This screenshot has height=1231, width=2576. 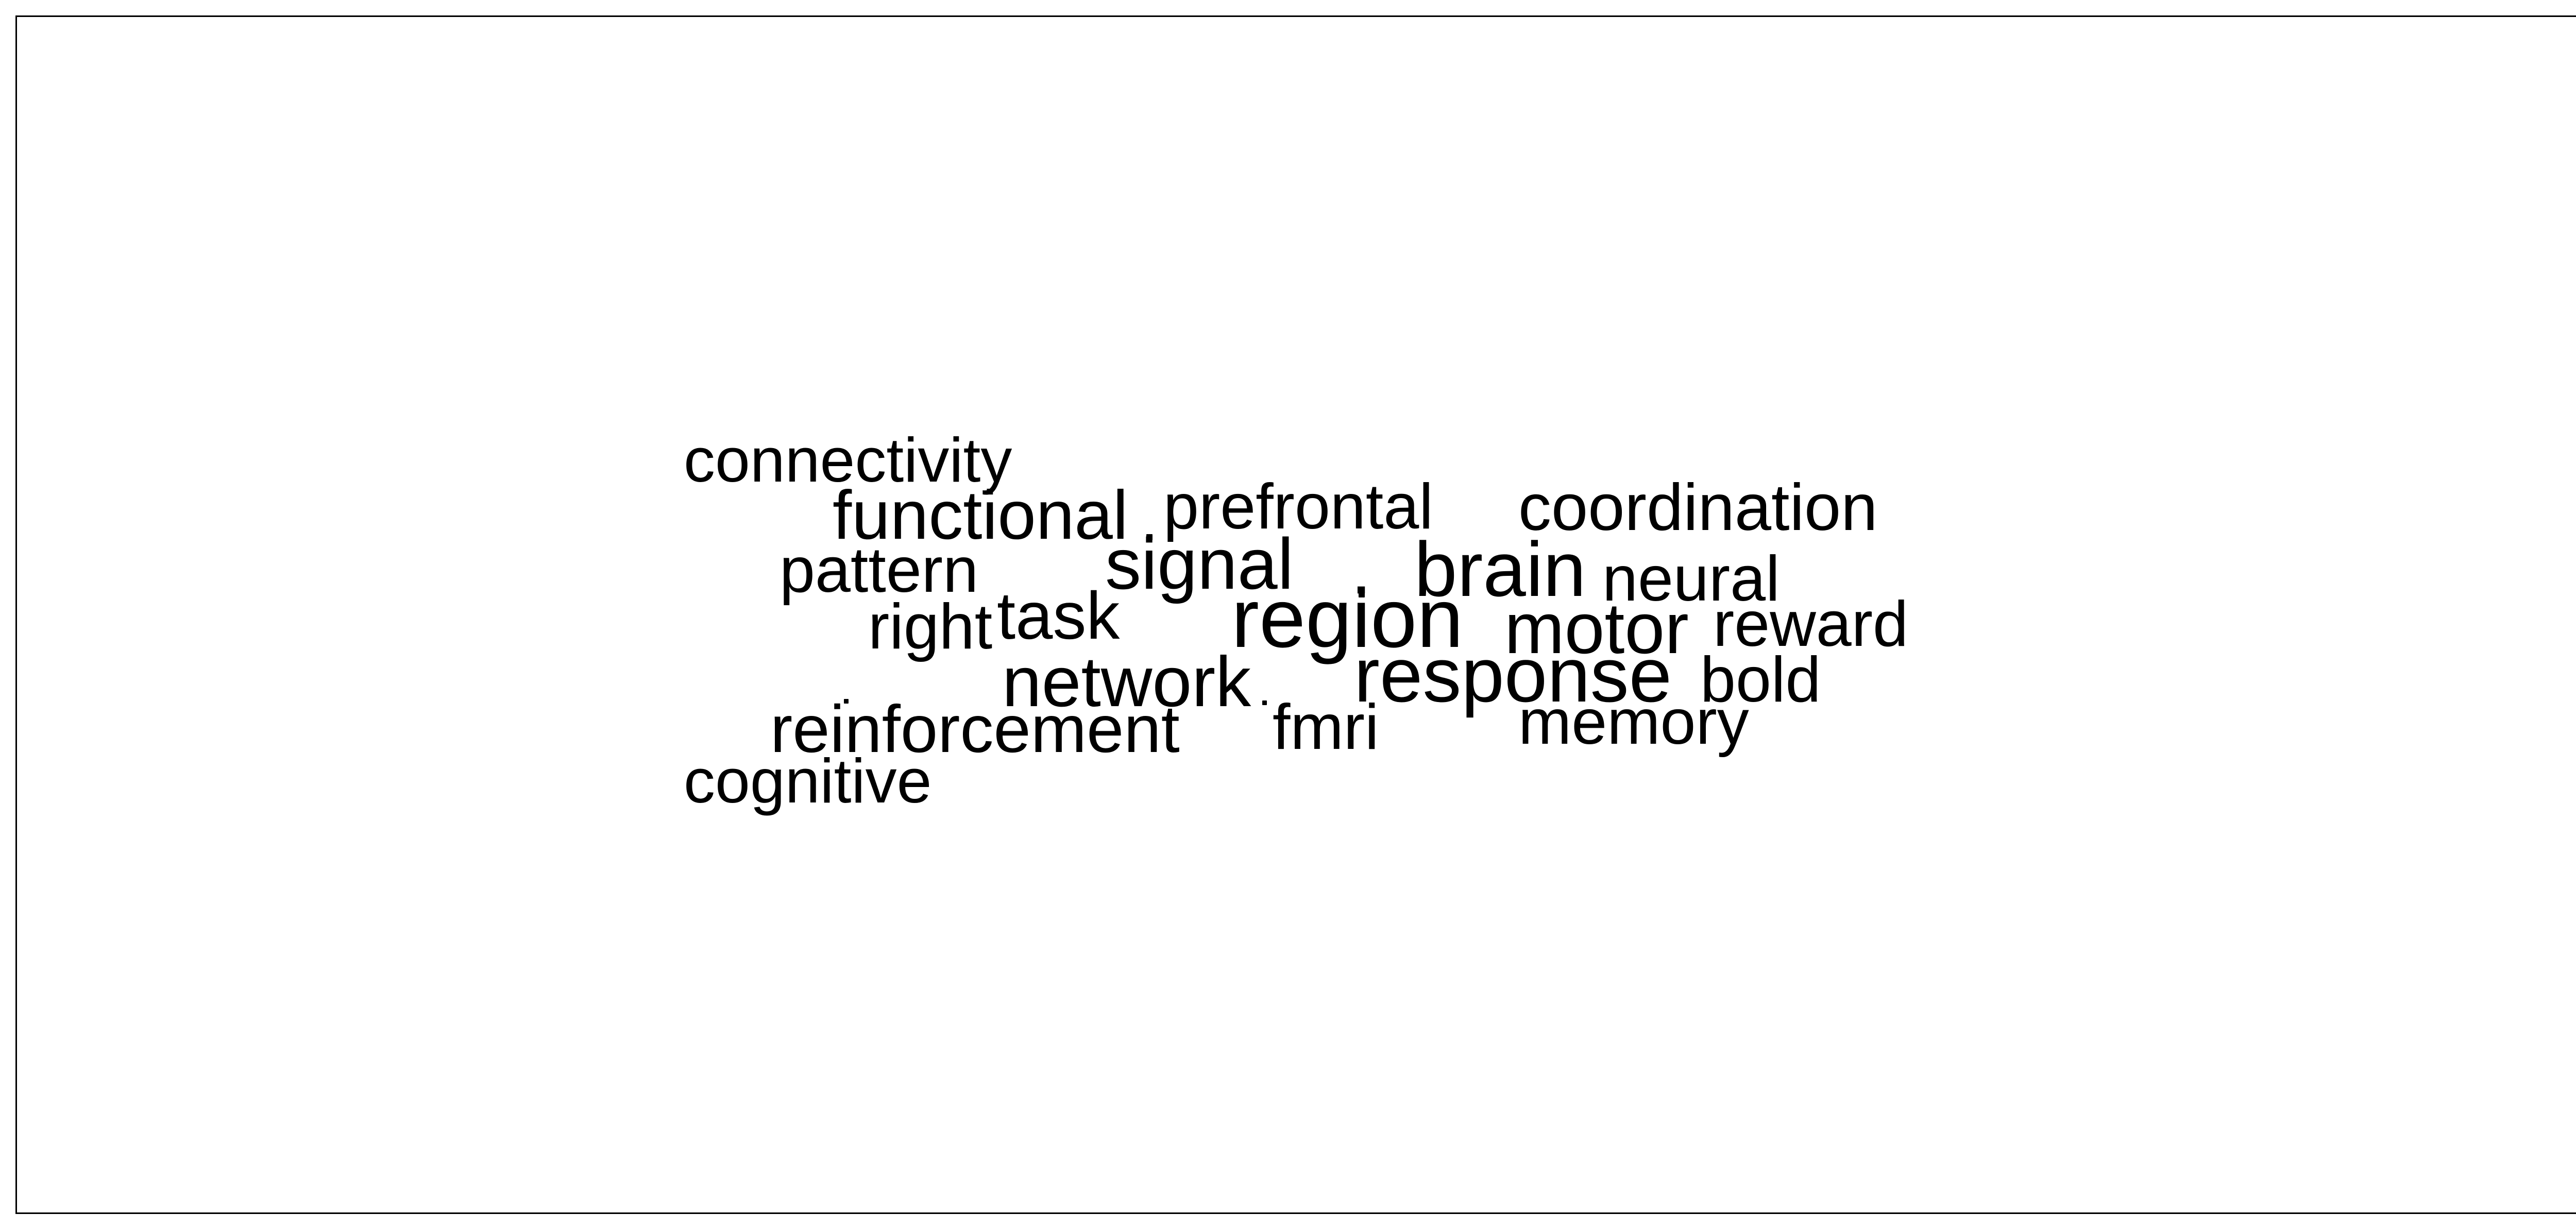 What do you see at coordinates (1326, 727) in the screenshot?
I see `word-fmri: fmri` at bounding box center [1326, 727].